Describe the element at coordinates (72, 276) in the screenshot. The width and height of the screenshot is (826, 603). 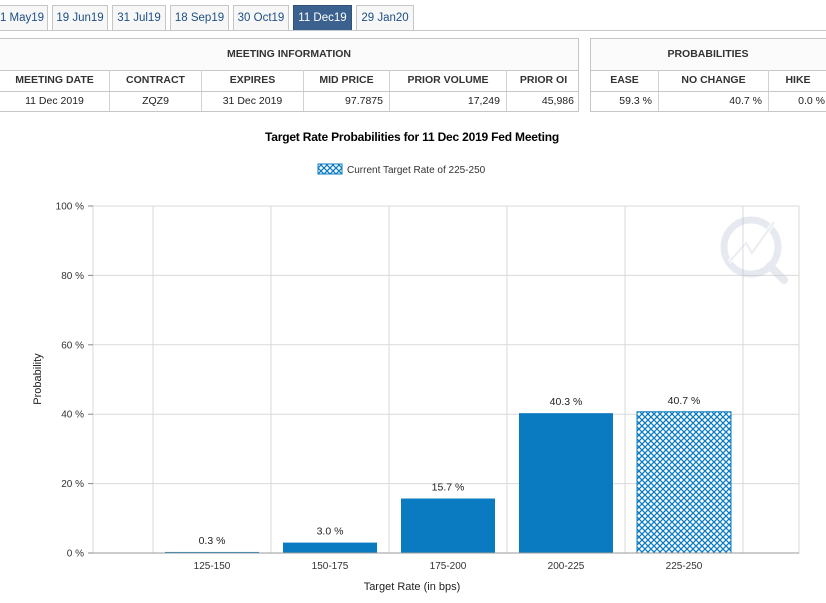
I see `y-tick-label: 80 %` at that location.